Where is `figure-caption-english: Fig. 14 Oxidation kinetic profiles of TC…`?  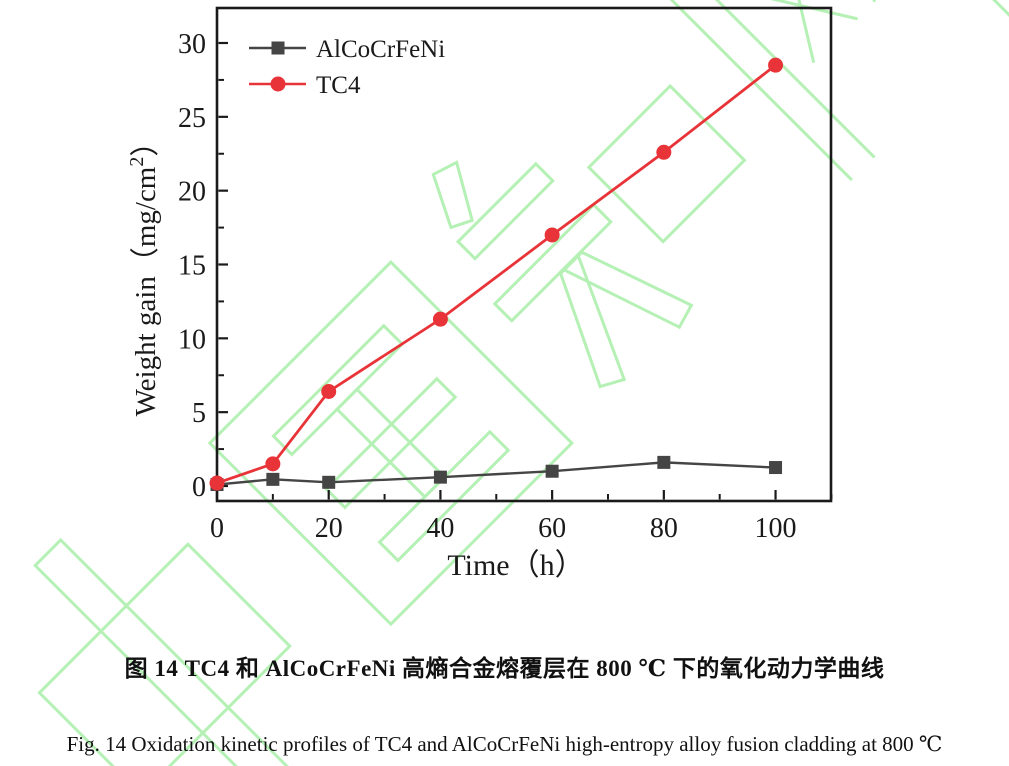
figure-caption-english: Fig. 14 Oxidation kinetic profiles of TC… is located at coordinates (504, 744).